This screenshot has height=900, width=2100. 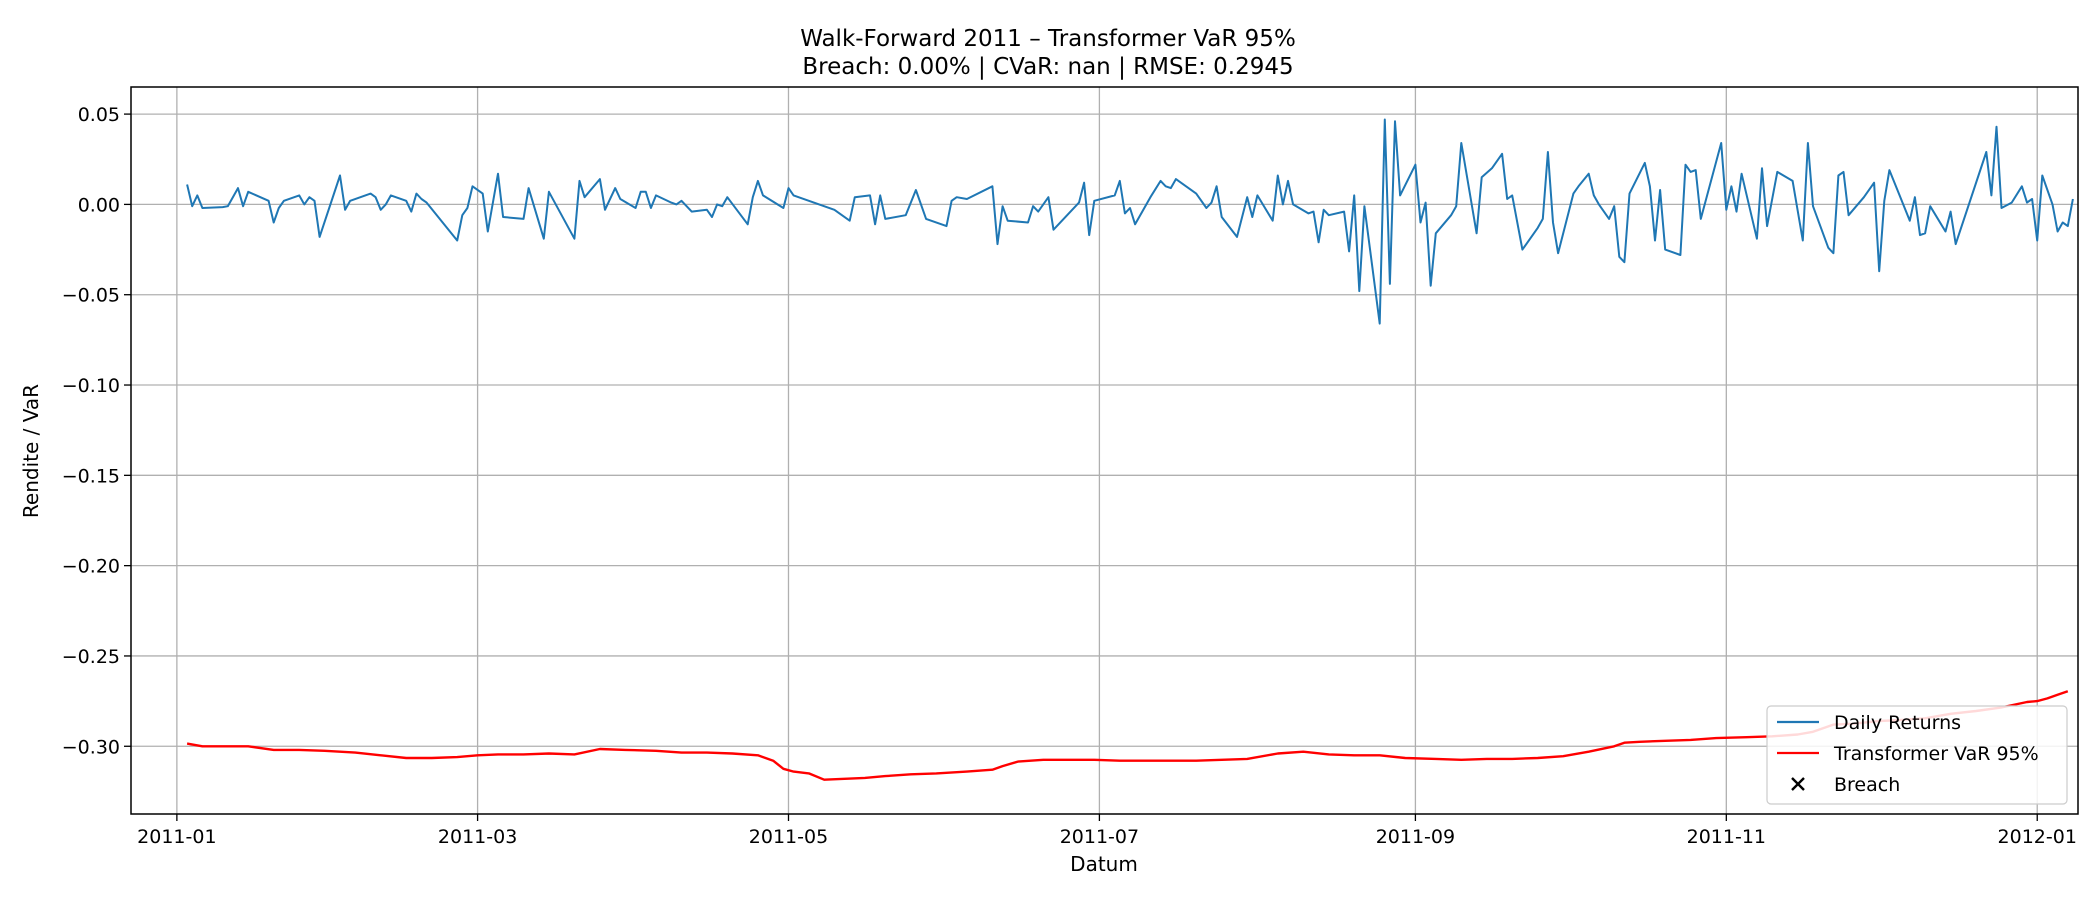 What do you see at coordinates (31, 451) in the screenshot?
I see `y-axis-label: Rendite / VaR` at bounding box center [31, 451].